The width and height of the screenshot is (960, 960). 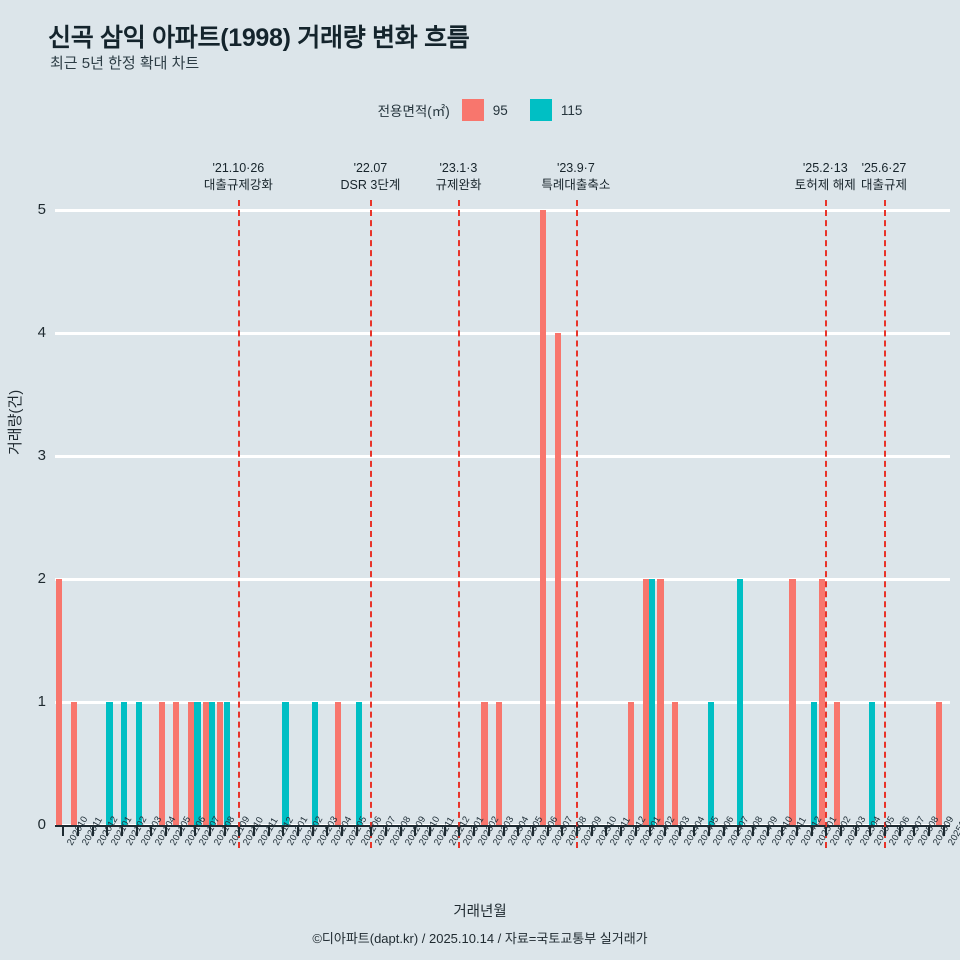 I want to click on y-axis-title: 거래량(건), so click(x=15, y=422).